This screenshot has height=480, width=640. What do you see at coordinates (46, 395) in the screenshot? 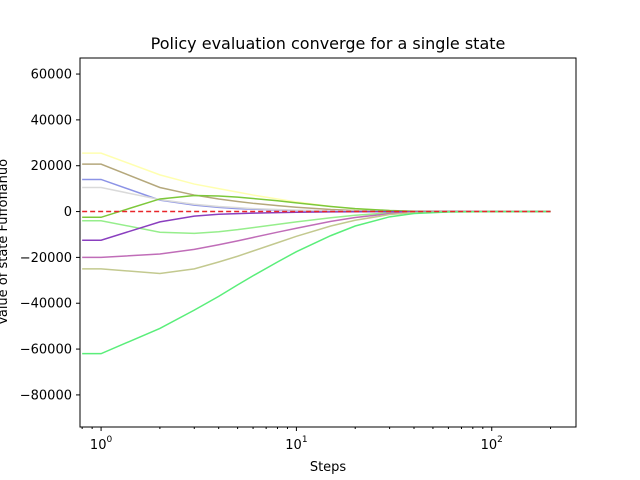
I see `y-tick-label: −80000` at bounding box center [46, 395].